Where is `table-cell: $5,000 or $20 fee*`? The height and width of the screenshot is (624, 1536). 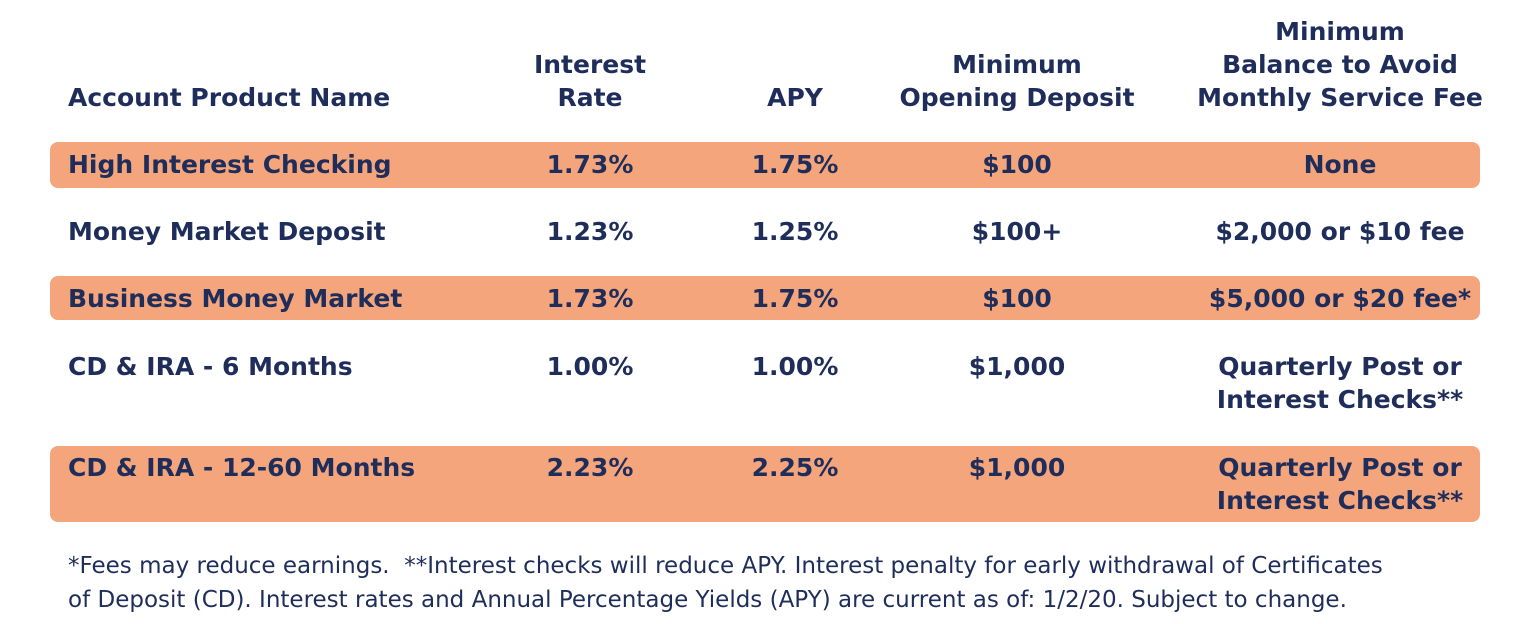
table-cell: $5,000 or $20 fee* is located at coordinates (1340, 298).